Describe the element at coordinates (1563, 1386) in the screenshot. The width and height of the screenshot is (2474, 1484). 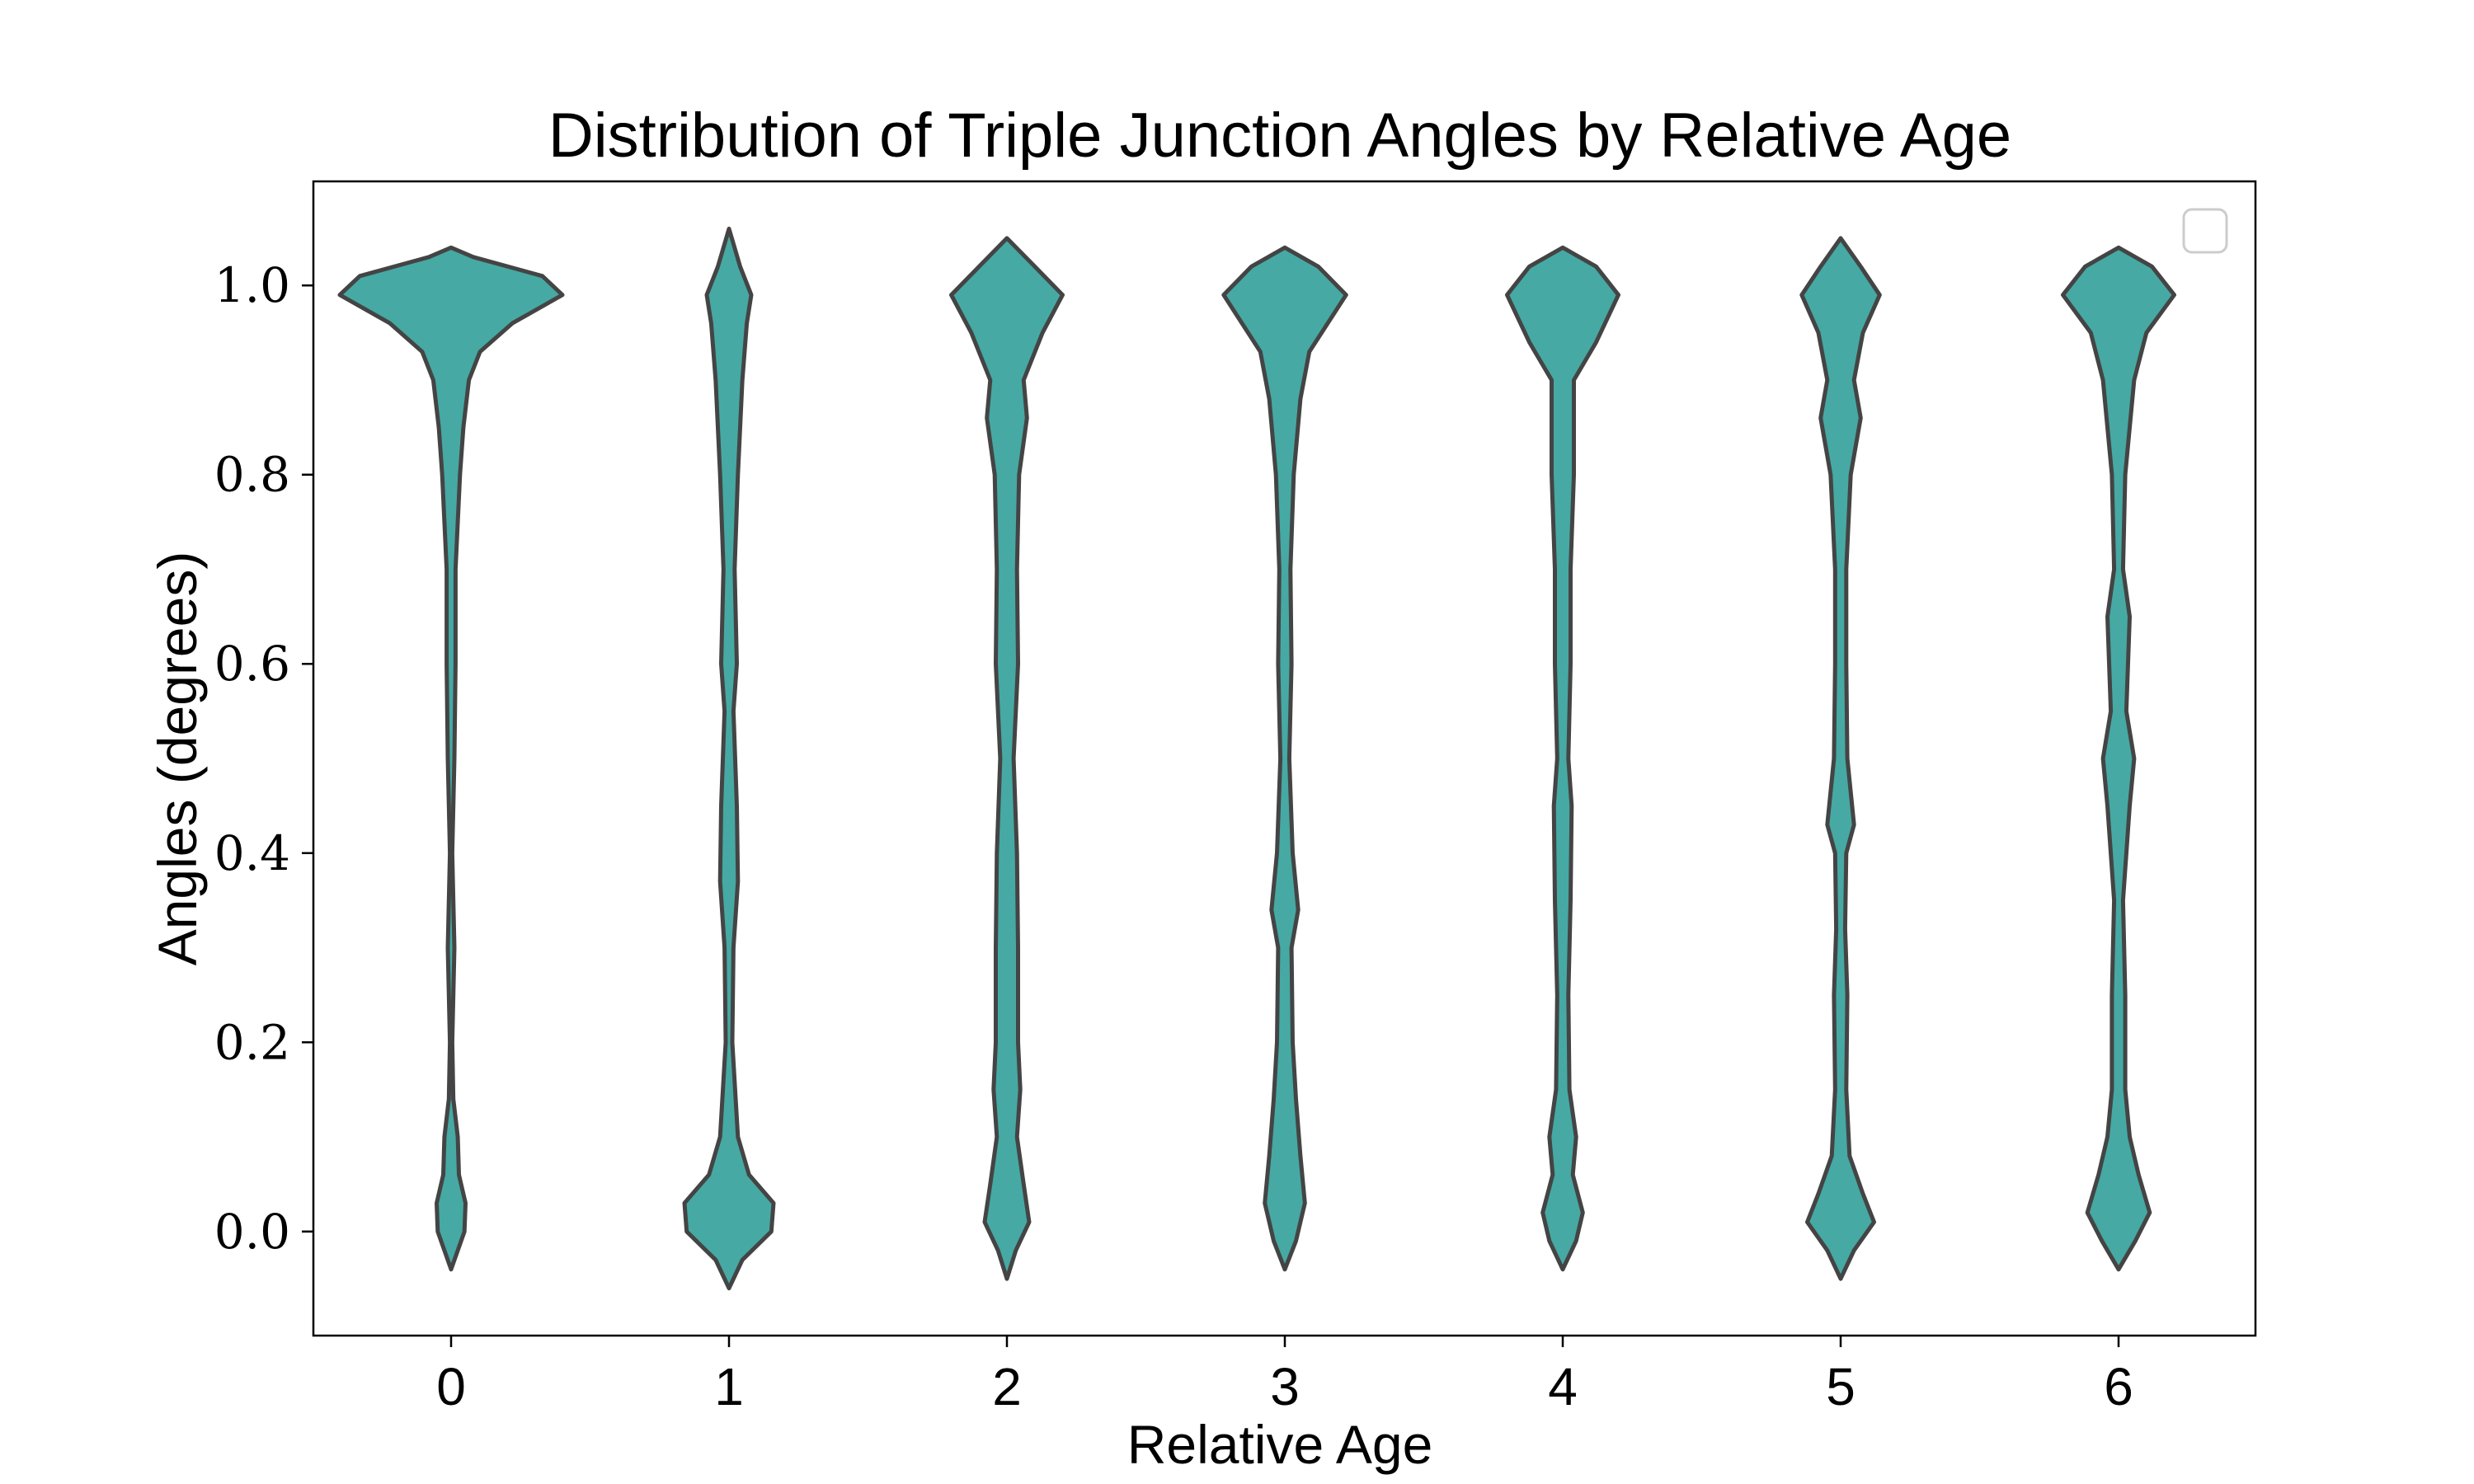
I see `x-tick-label: 4` at that location.